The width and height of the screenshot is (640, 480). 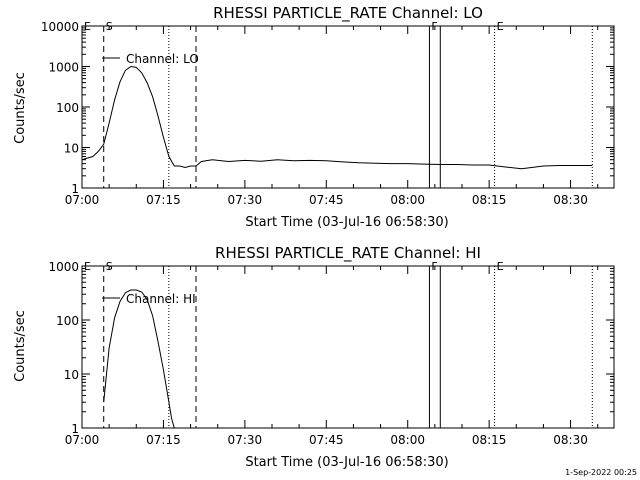 I want to click on lo-x-tick-label: 08:30, so click(x=570, y=200).